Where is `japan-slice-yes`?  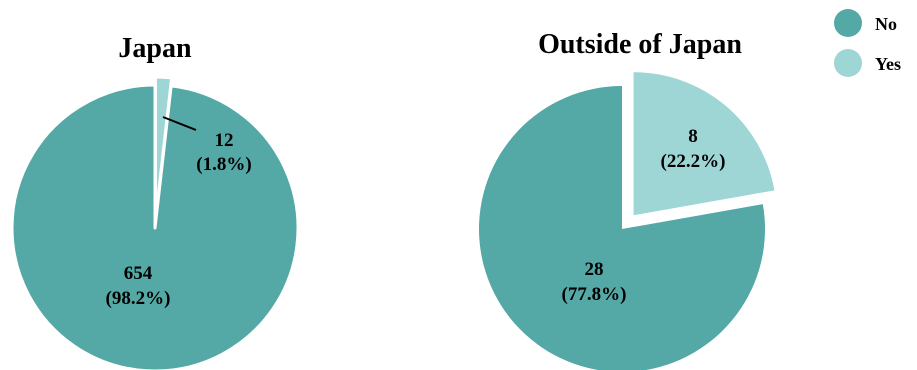 japan-slice-yes is located at coordinates (163, 148).